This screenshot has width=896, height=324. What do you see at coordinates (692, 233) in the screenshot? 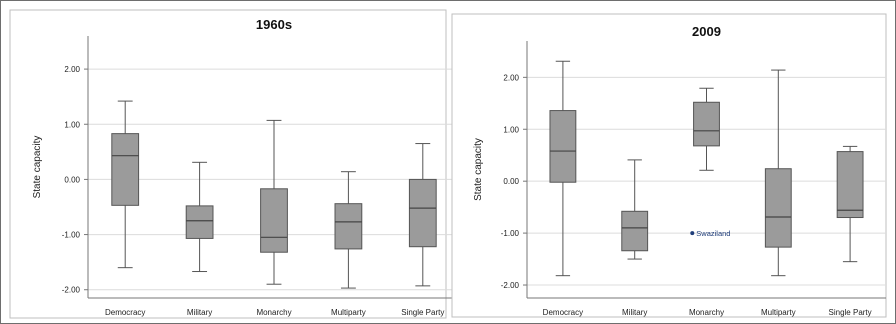
I see `outlier-point` at bounding box center [692, 233].